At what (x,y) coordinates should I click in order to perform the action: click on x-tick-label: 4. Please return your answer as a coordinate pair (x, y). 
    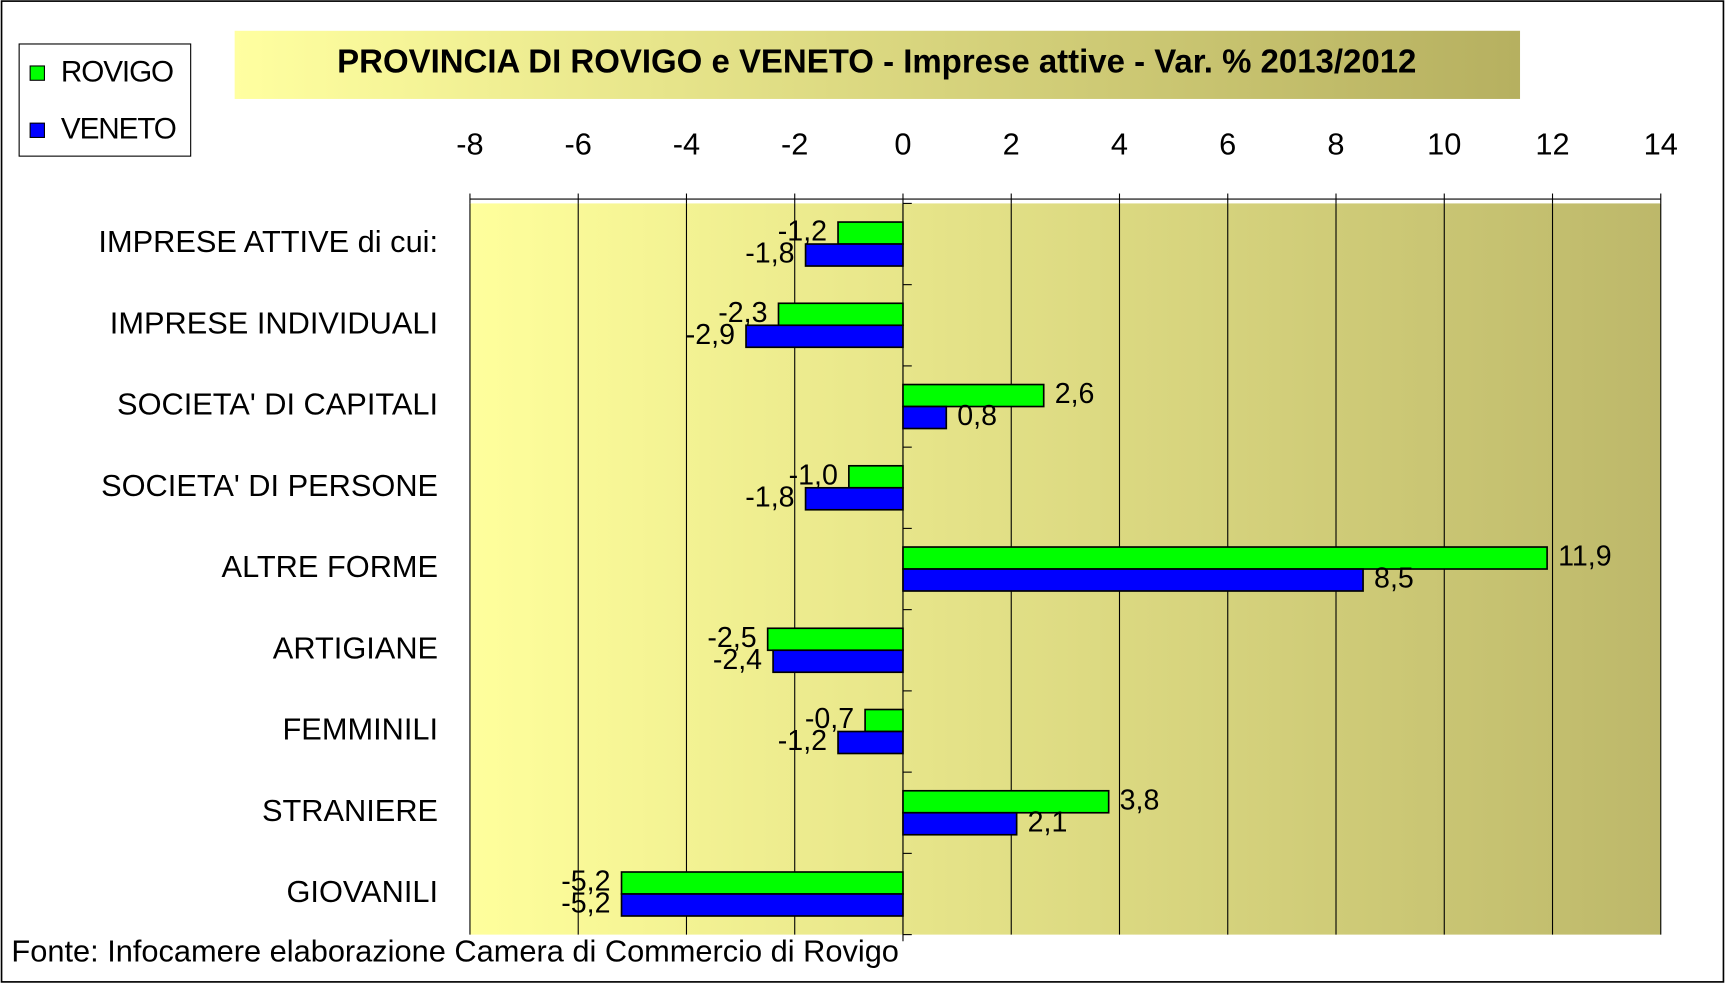
    Looking at the image, I should click on (1119, 143).